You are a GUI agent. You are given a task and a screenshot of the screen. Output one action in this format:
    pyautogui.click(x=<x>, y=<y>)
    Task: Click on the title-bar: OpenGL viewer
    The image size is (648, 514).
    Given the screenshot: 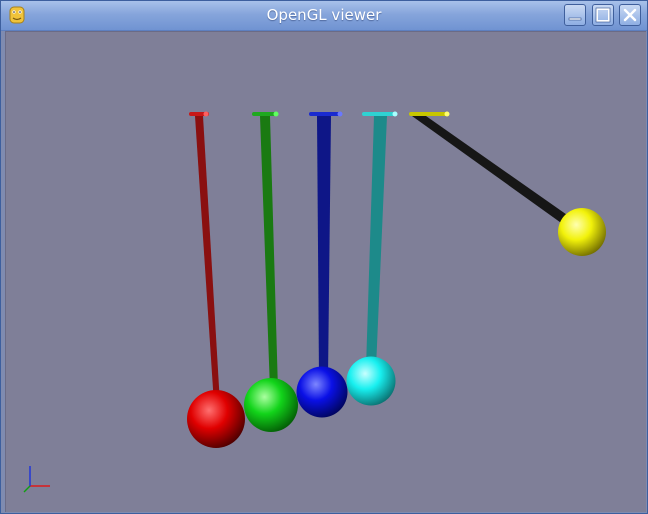 What is the action you would take?
    pyautogui.click(x=324, y=16)
    